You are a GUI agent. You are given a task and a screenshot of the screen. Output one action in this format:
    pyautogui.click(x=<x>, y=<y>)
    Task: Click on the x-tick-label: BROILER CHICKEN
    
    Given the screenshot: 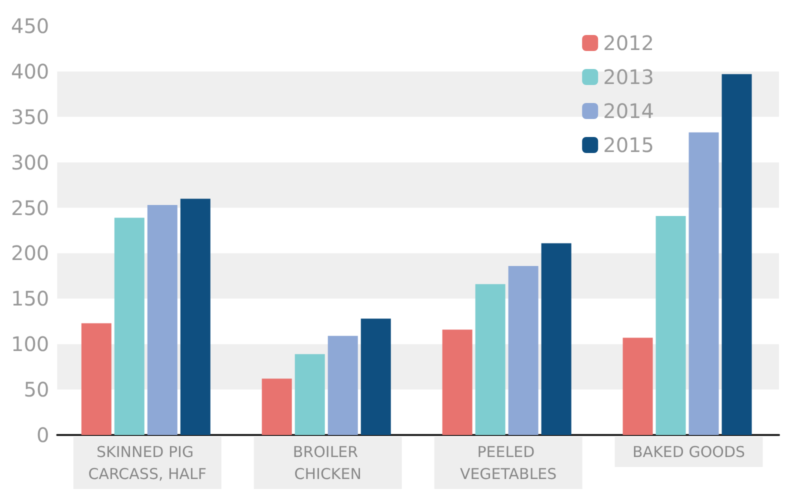 What is the action you would take?
    pyautogui.click(x=327, y=463)
    